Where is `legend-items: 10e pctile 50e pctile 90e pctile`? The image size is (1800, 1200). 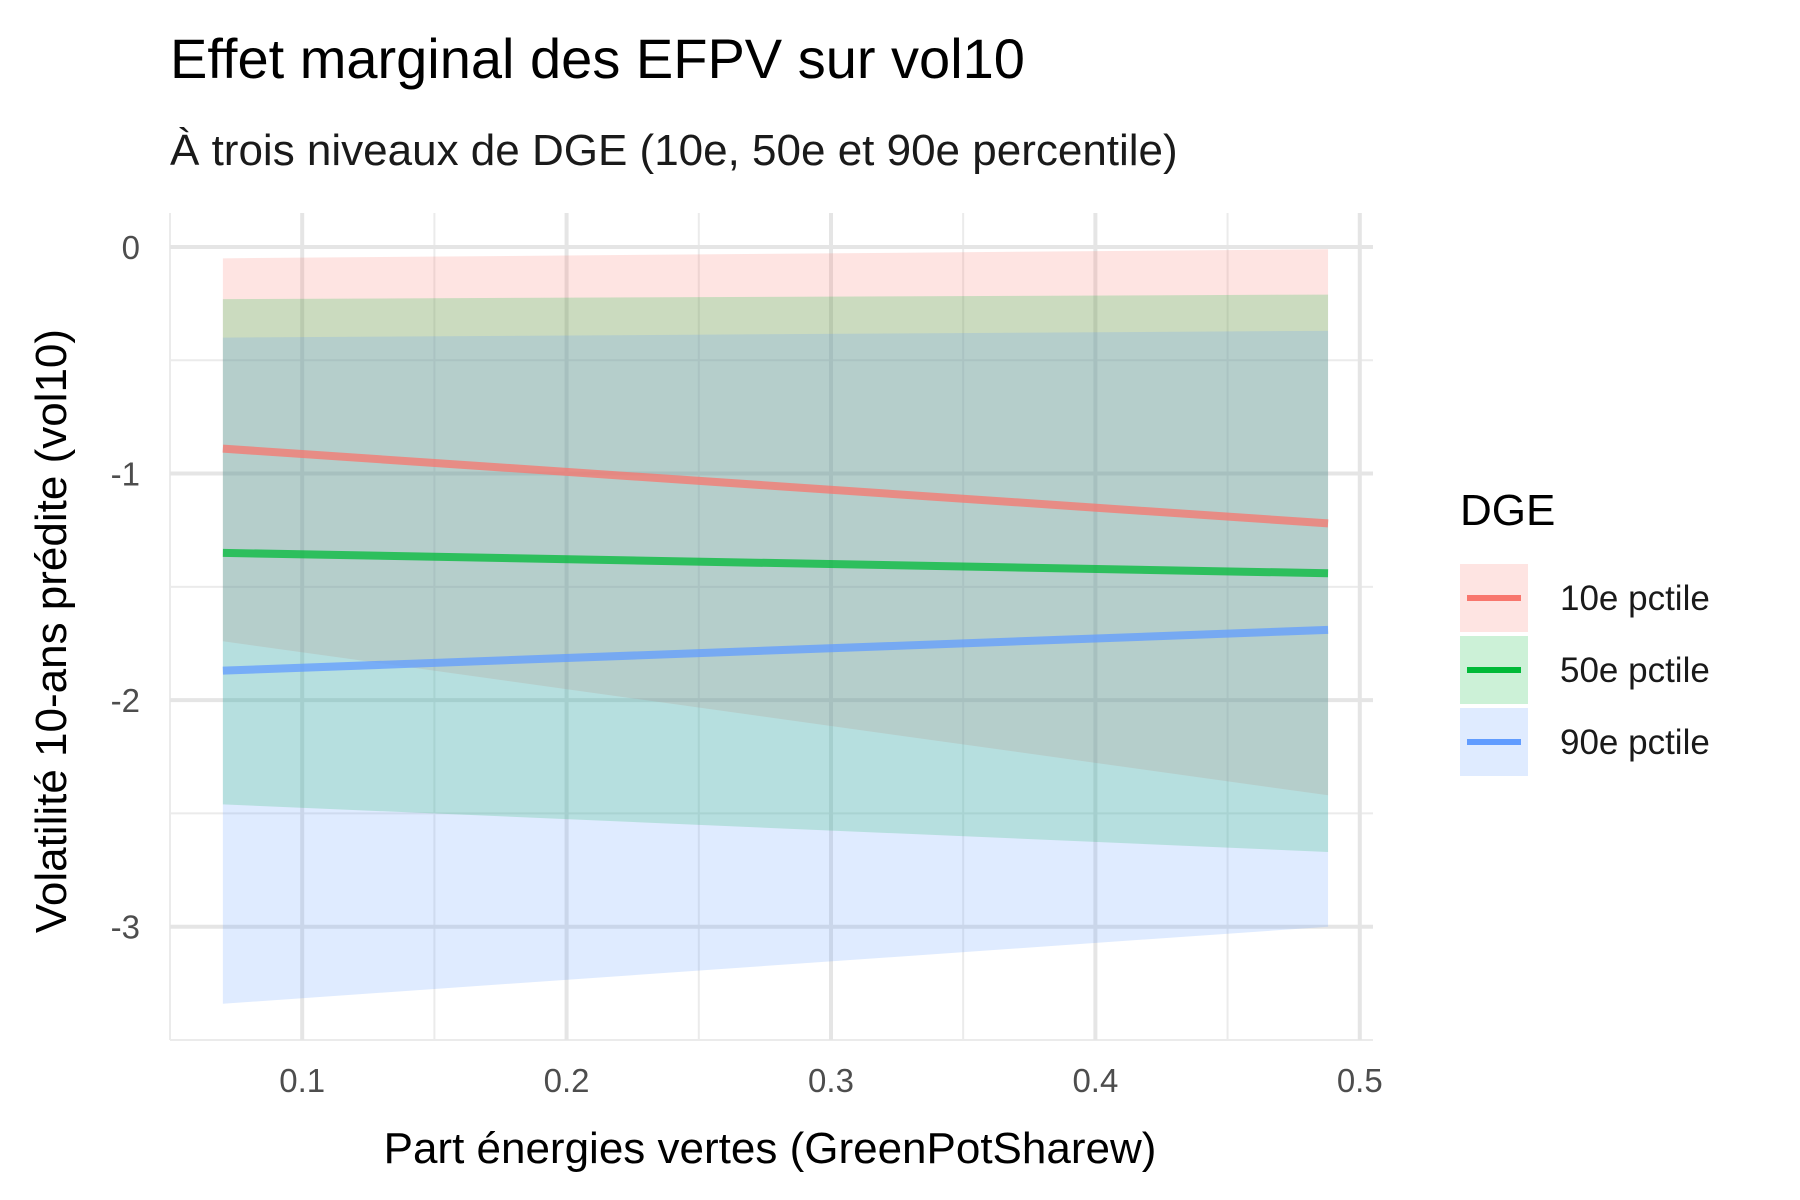 legend-items: 10e pctile 50e pctile 90e pctile is located at coordinates (1585, 670).